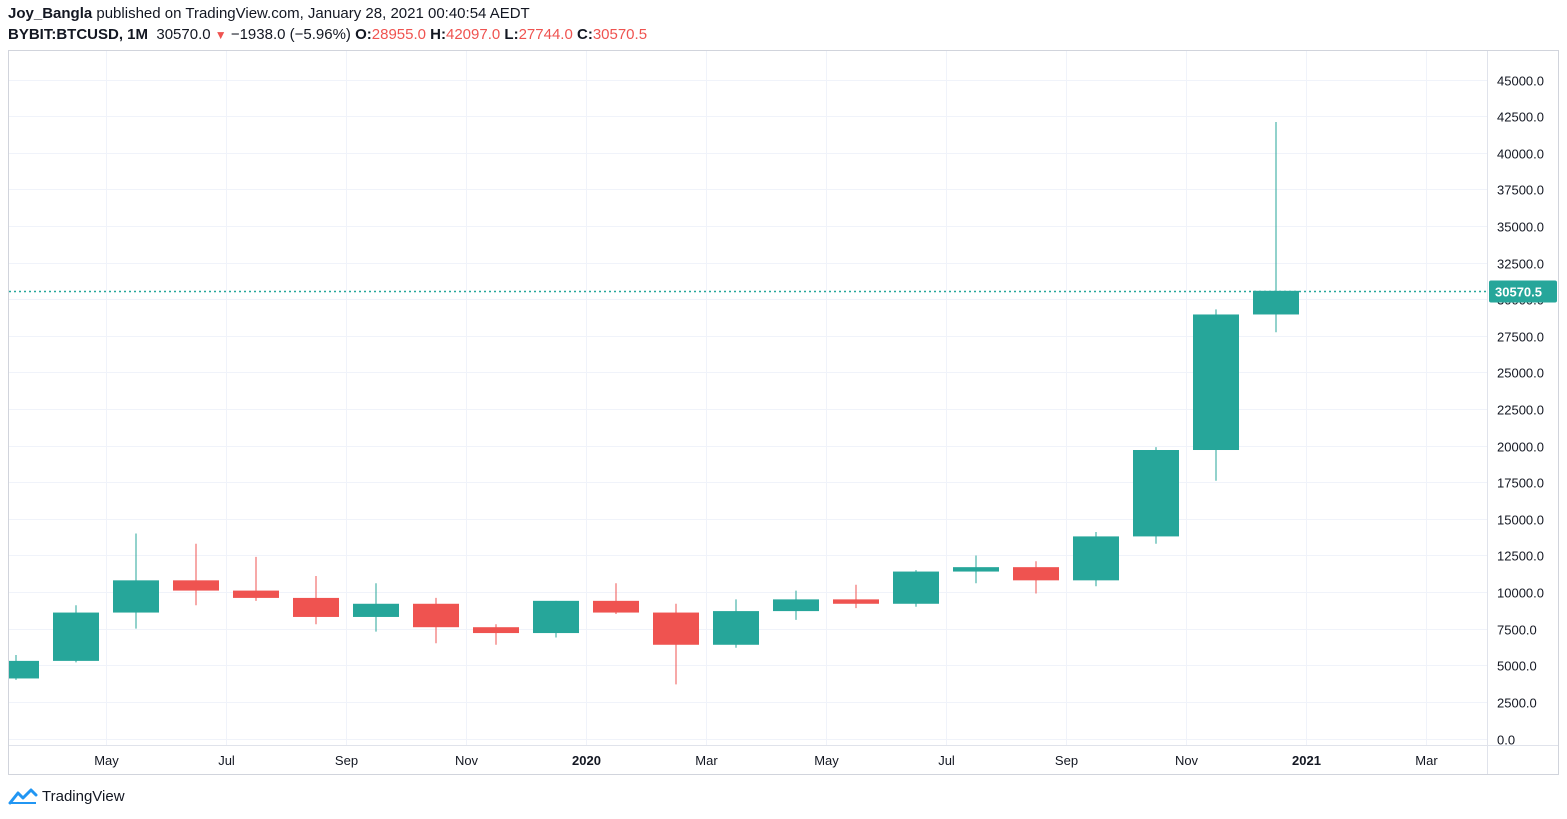 This screenshot has height=819, width=1567. Describe the element at coordinates (1506, 740) in the screenshot. I see `y-tick-label: 0.0` at that location.